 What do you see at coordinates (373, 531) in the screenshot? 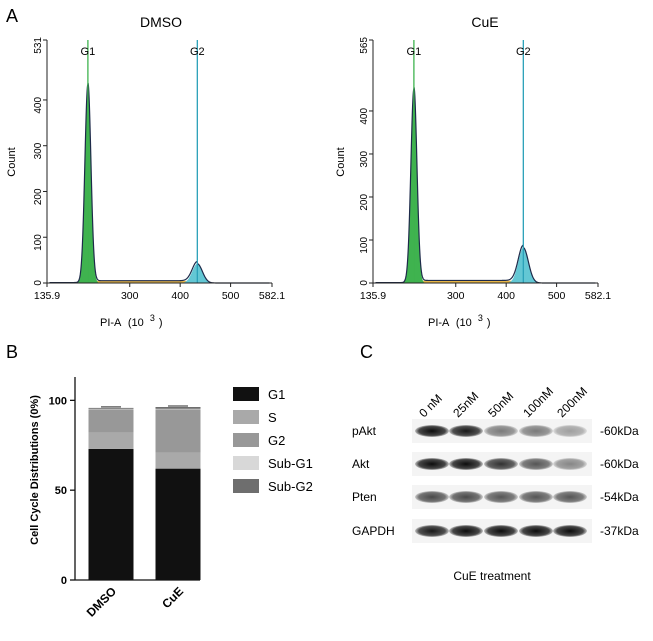
I see `protein-label: GAPDH` at bounding box center [373, 531].